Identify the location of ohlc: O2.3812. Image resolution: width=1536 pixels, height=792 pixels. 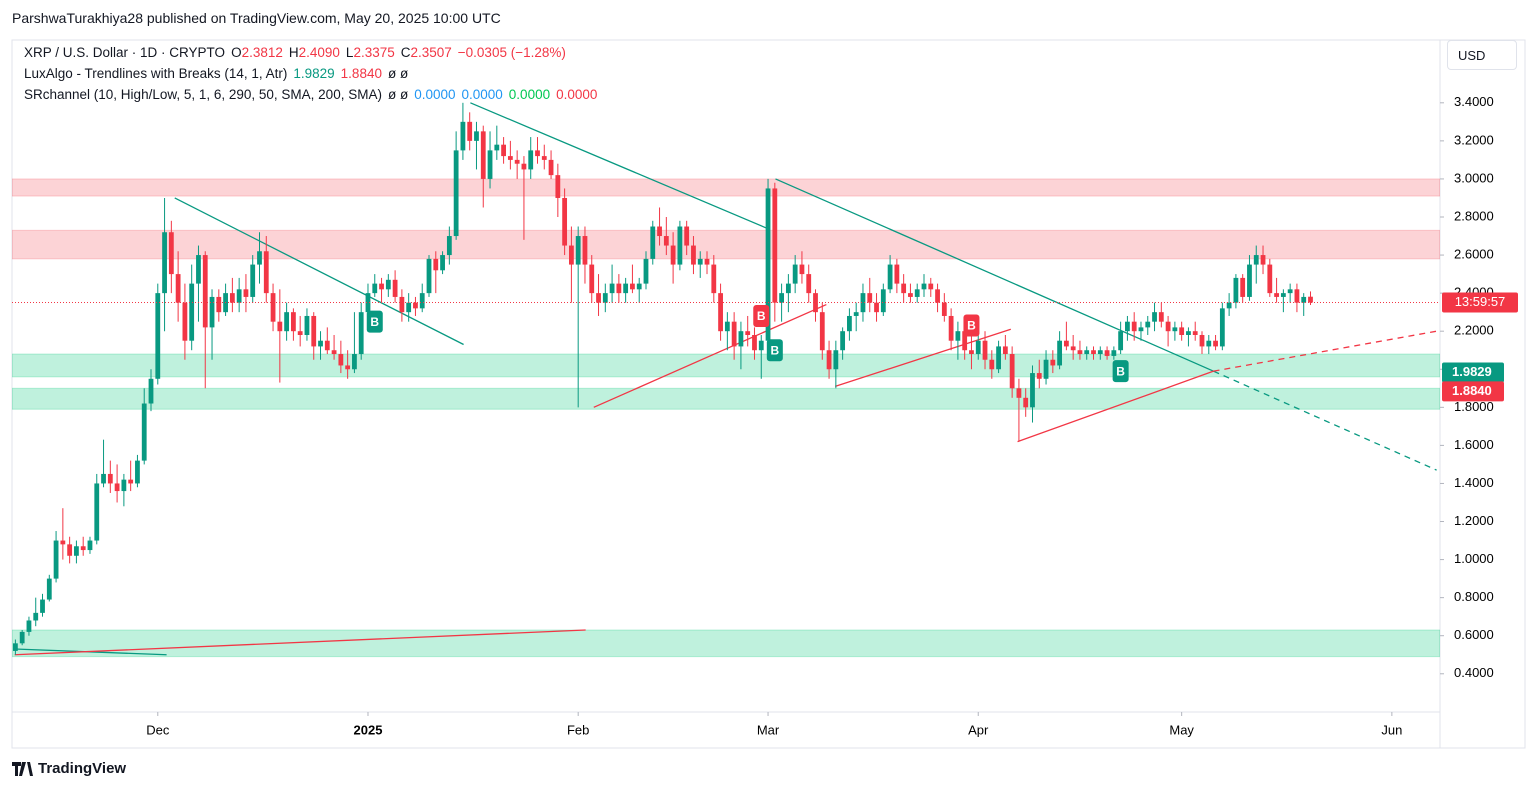
(257, 52).